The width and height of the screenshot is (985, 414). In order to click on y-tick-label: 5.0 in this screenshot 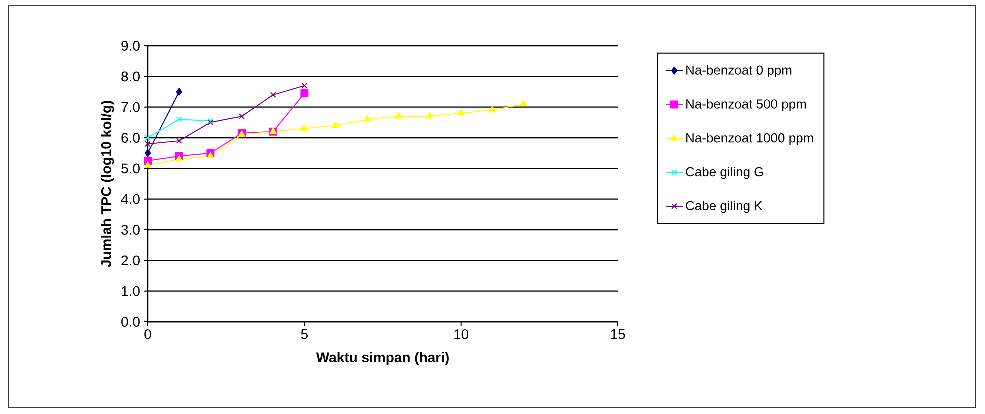, I will do `click(131, 169)`.